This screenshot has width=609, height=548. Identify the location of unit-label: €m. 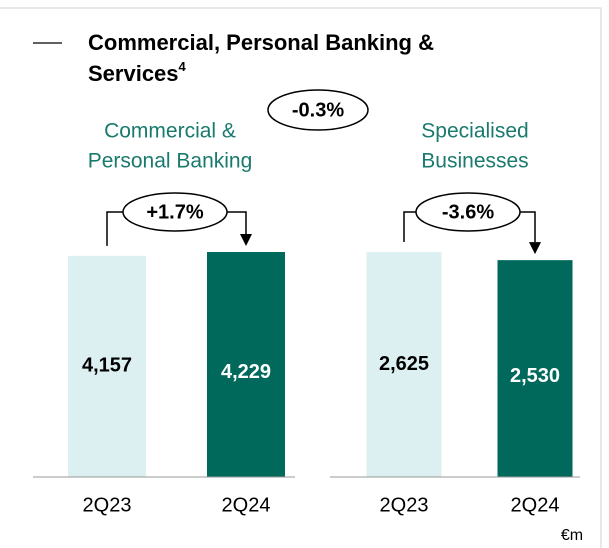
(572, 535).